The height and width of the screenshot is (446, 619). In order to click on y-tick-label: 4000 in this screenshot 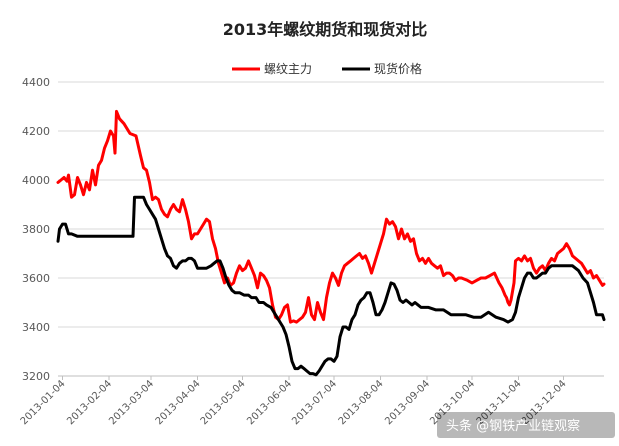, I will do `click(36, 180)`.